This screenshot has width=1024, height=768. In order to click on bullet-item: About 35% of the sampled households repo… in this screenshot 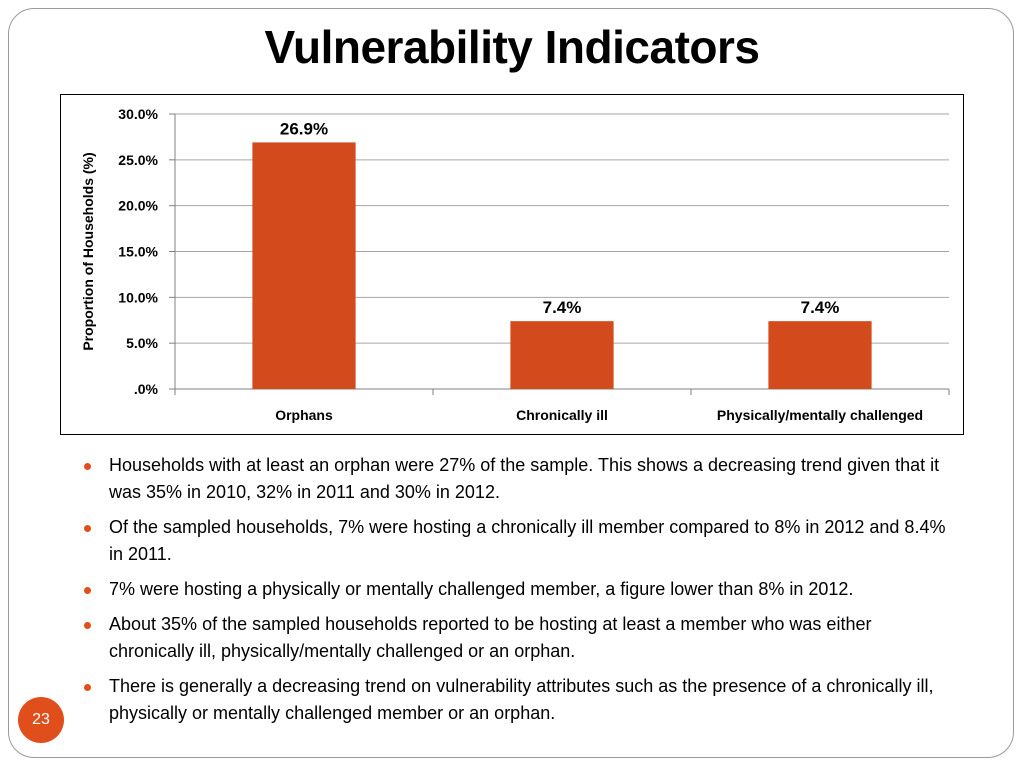, I will do `click(520, 638)`.